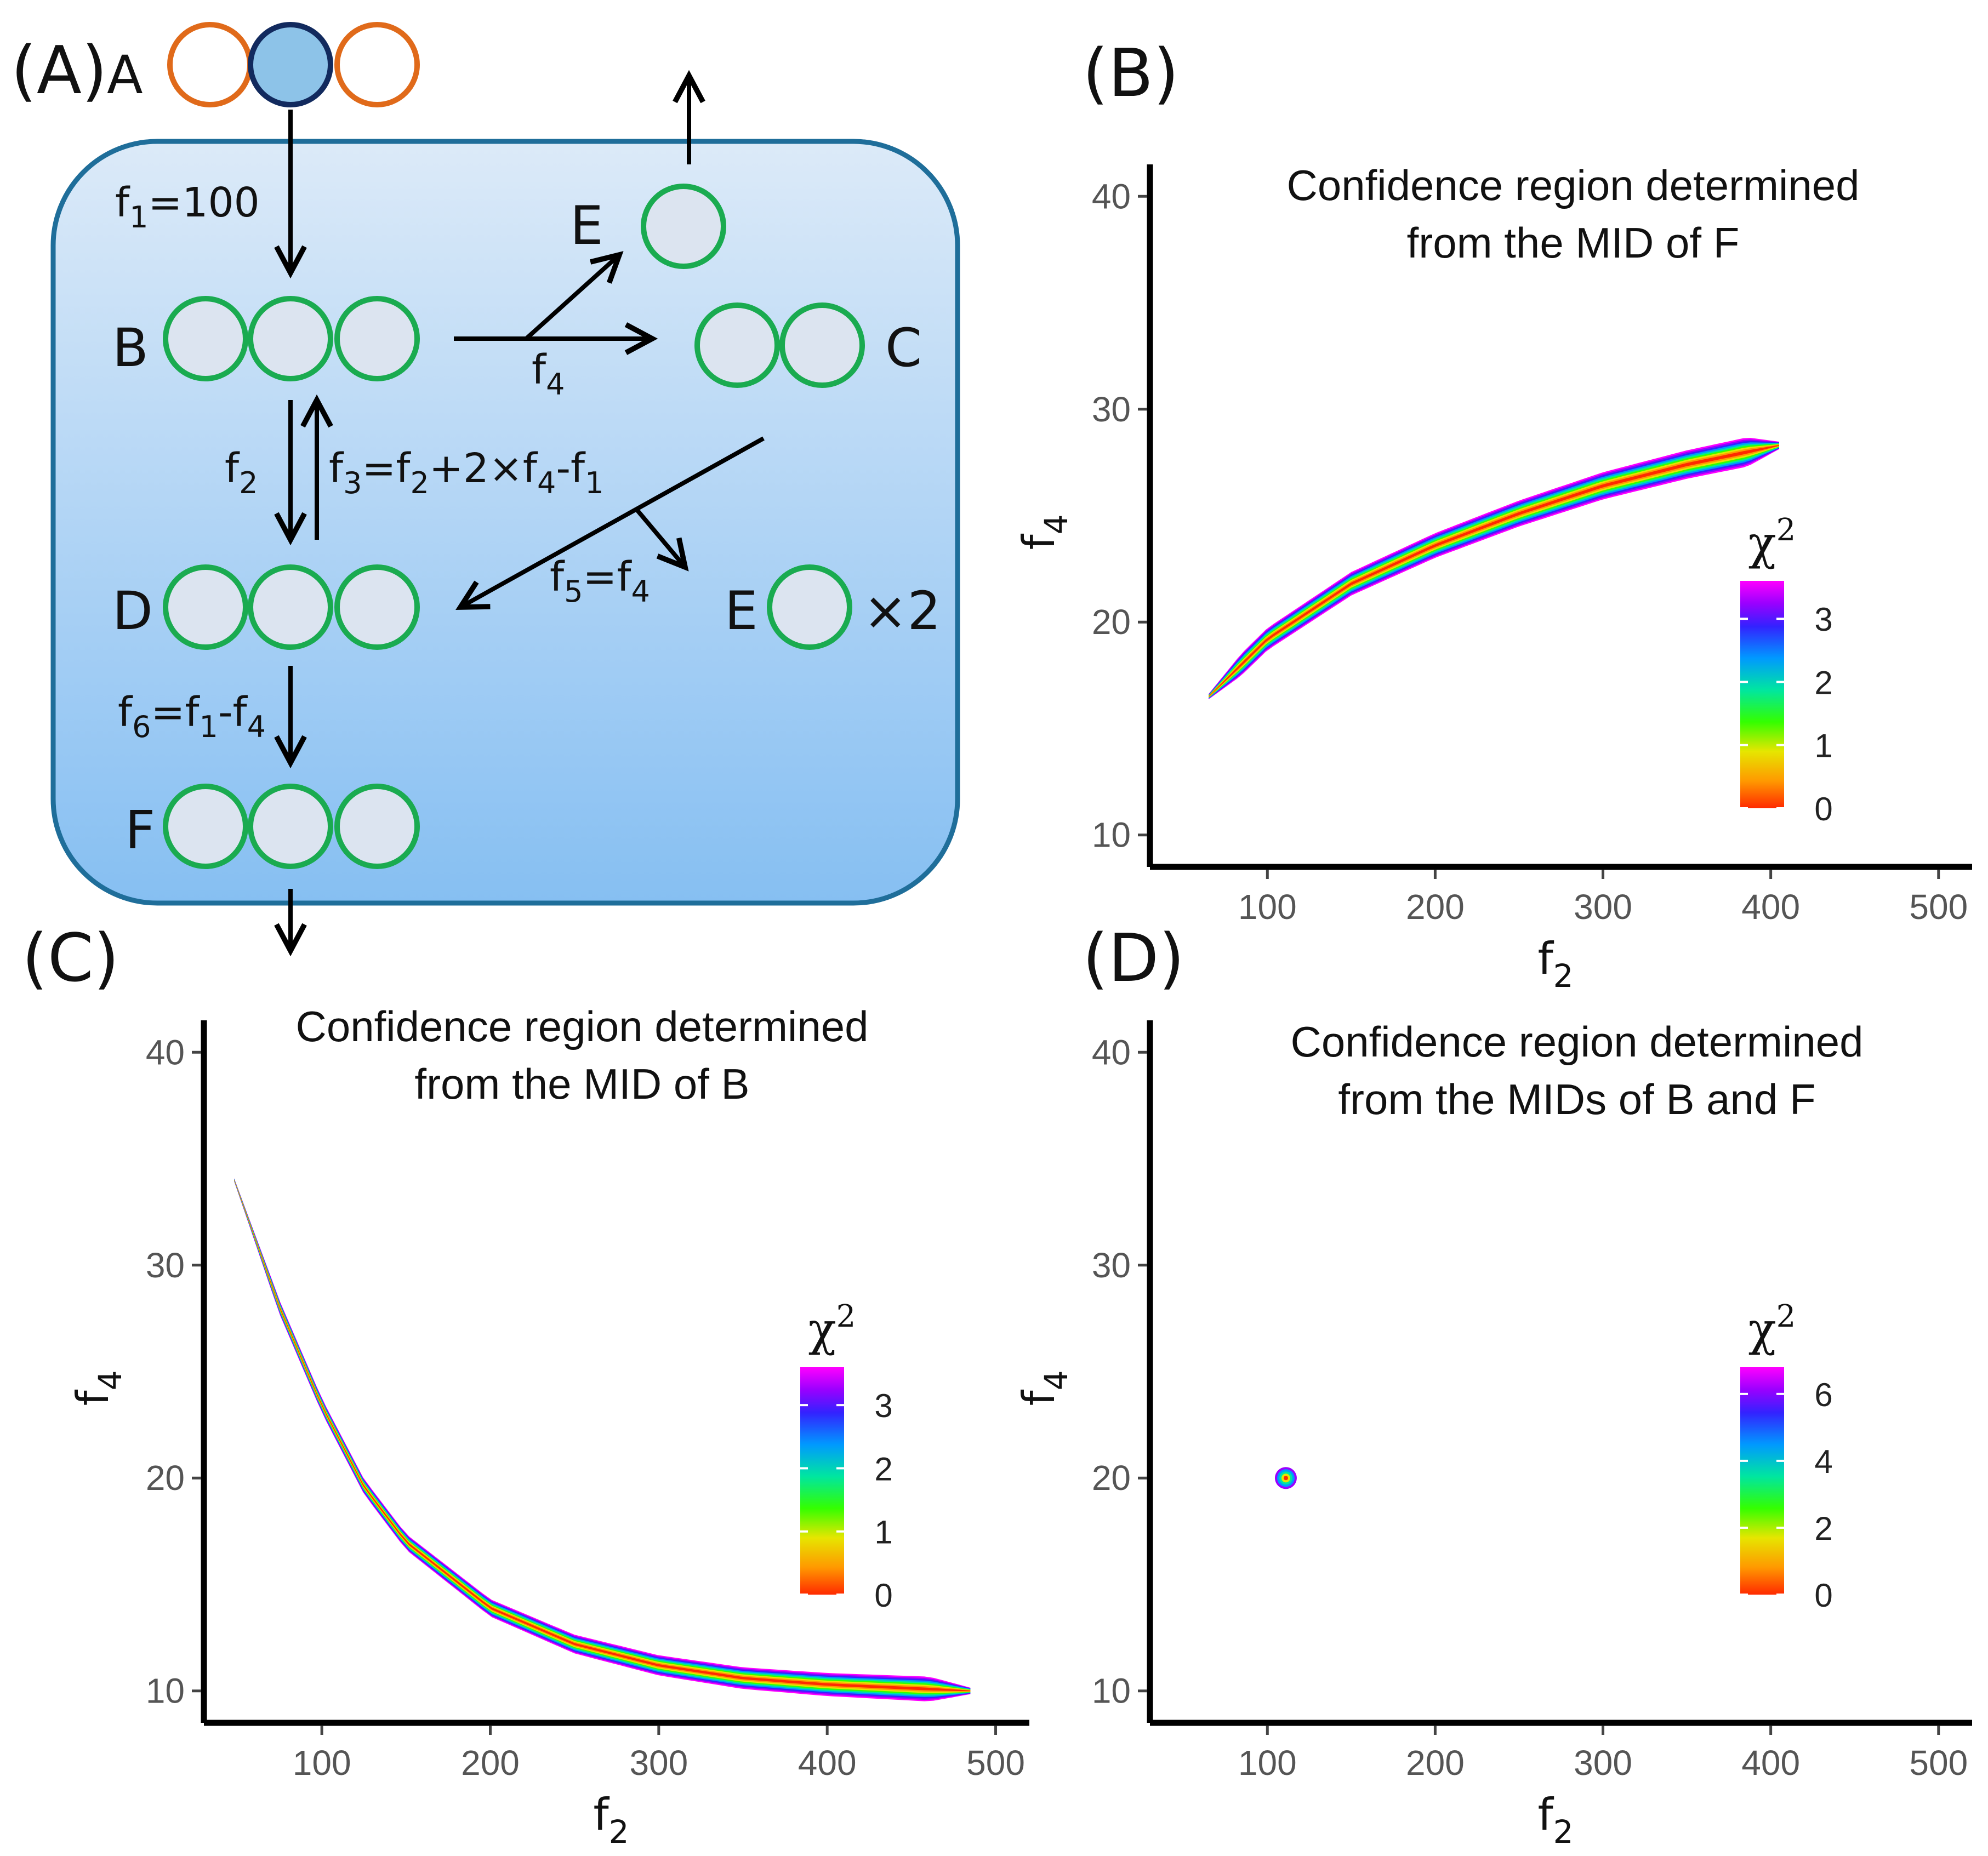  What do you see at coordinates (290, 64) in the screenshot?
I see `atom-labeled` at bounding box center [290, 64].